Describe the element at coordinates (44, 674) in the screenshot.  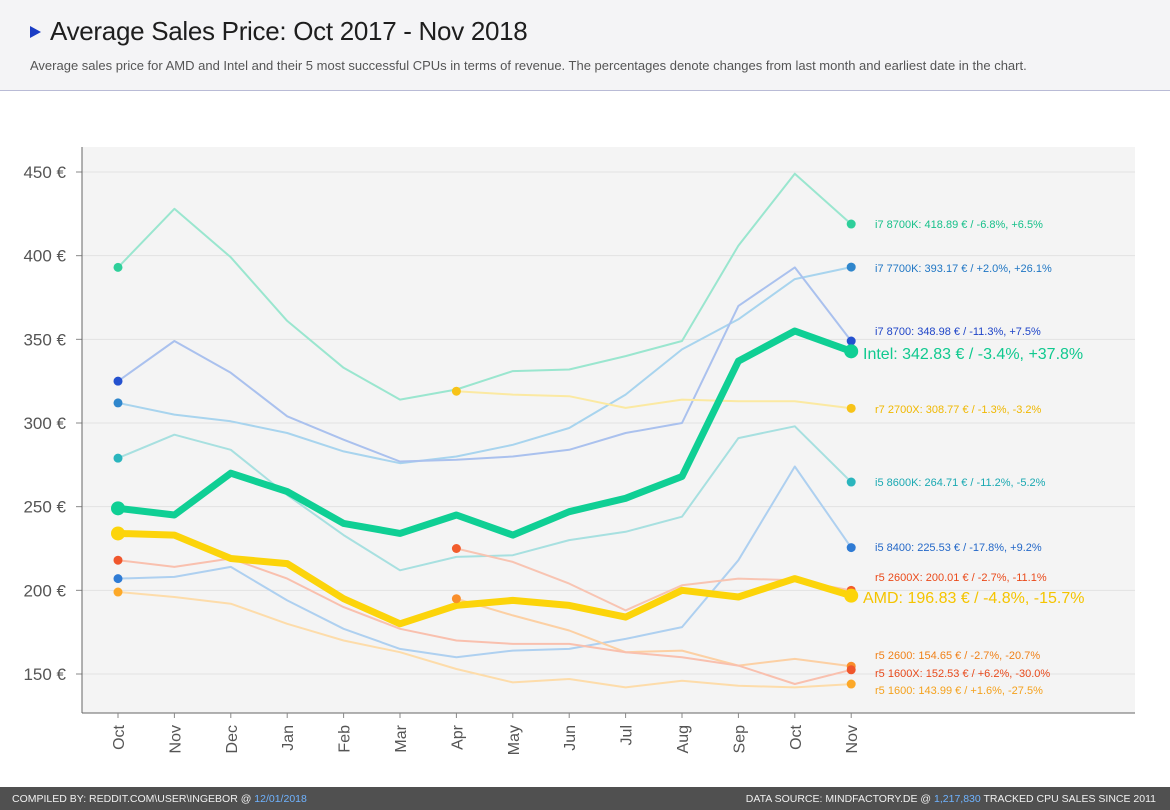
I see `y-tick-label: 150 €` at that location.